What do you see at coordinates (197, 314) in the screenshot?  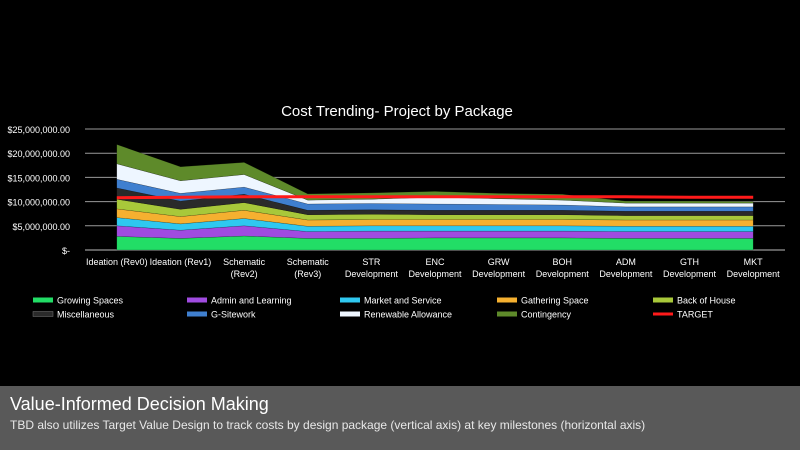 I see `legend-swatch-g-sitework` at bounding box center [197, 314].